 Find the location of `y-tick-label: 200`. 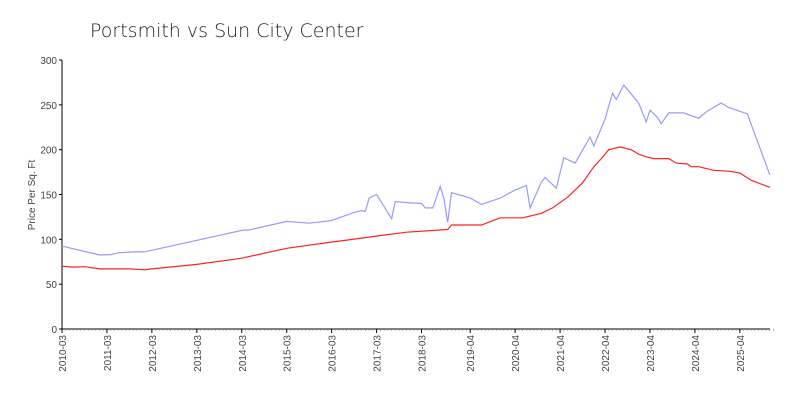

y-tick-label: 200 is located at coordinates (48, 151).